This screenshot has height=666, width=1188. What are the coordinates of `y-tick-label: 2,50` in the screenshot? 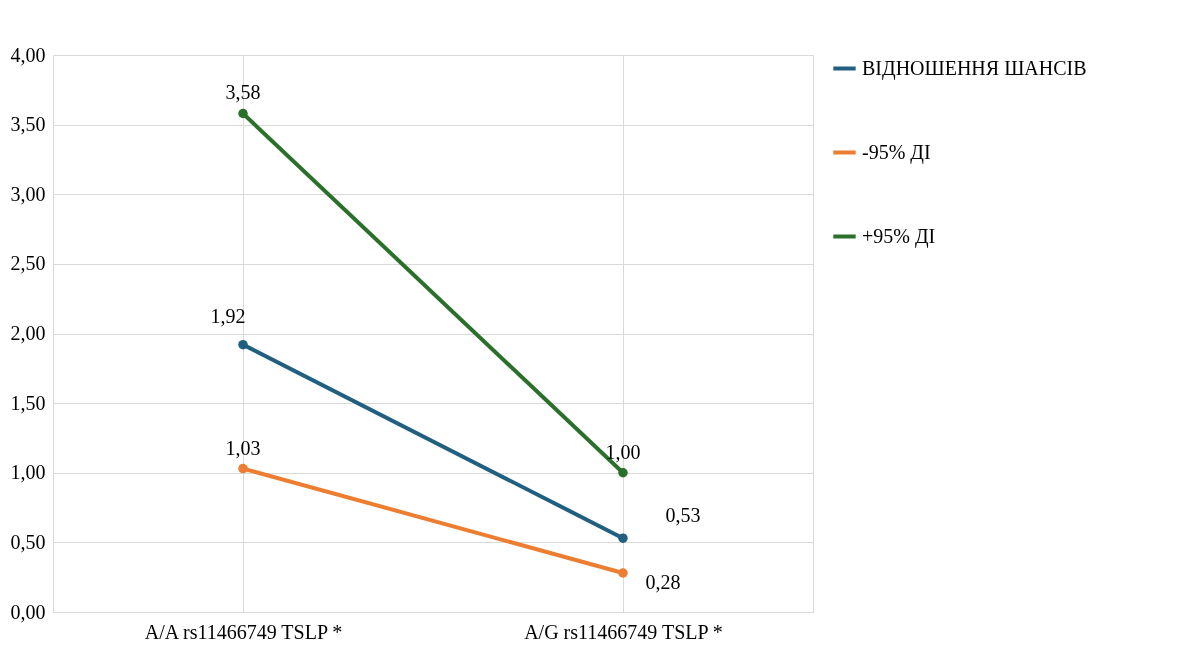 It's located at (28, 263).